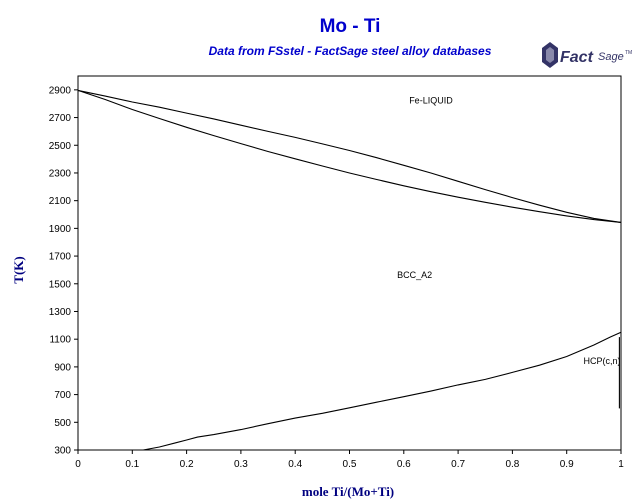 This screenshot has width=640, height=504. I want to click on y-axis-title: T(K), so click(18, 269).